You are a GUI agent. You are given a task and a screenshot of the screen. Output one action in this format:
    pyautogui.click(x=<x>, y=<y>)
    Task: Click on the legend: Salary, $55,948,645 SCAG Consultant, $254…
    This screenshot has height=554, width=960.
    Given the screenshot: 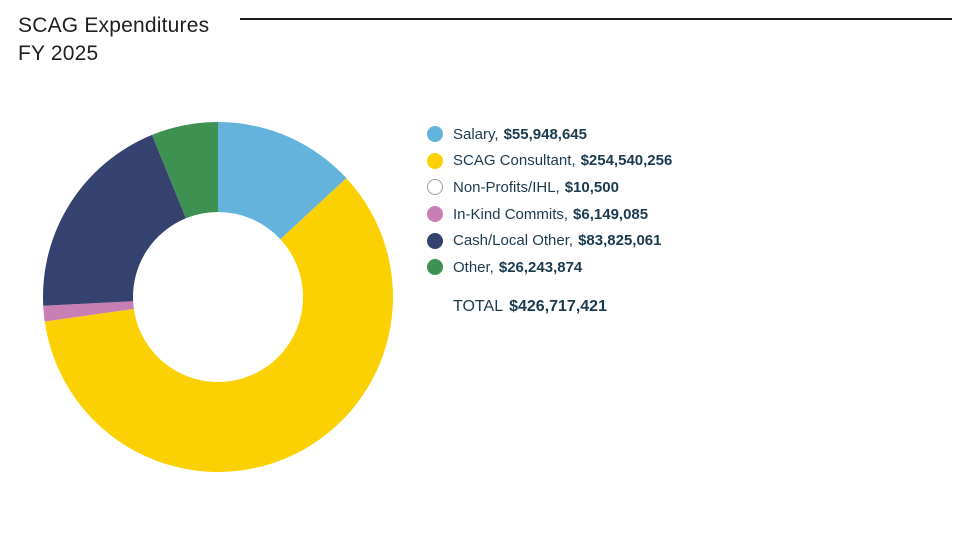 What is the action you would take?
    pyautogui.click(x=549, y=221)
    